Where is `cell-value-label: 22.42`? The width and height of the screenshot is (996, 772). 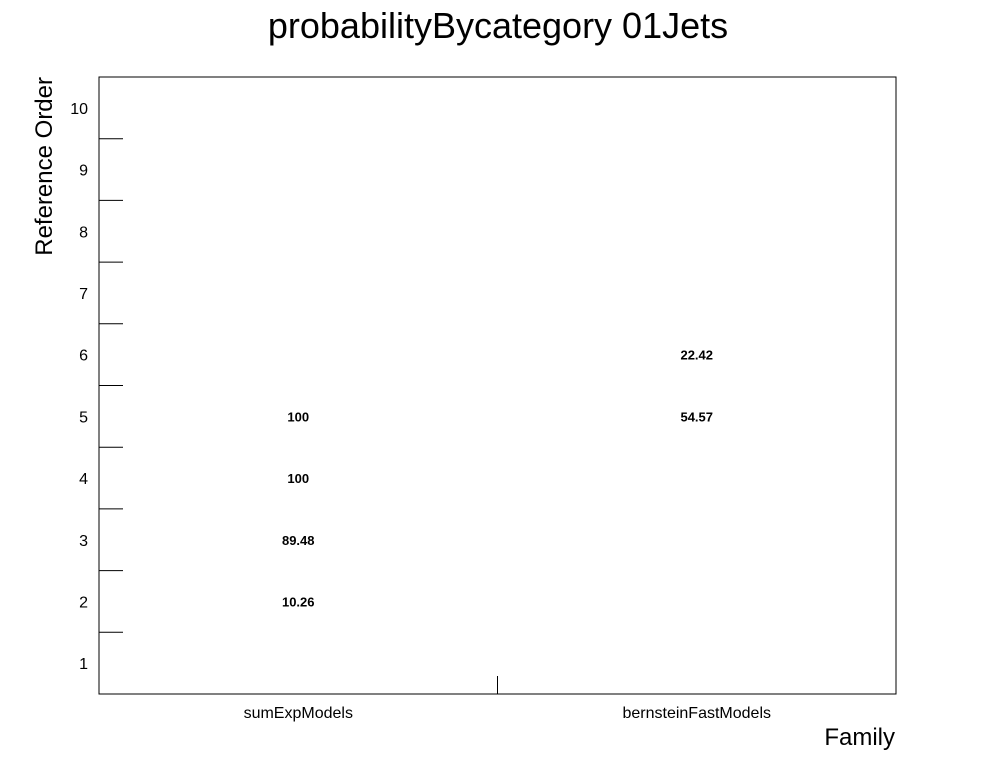
cell-value-label: 22.42 is located at coordinates (696, 355).